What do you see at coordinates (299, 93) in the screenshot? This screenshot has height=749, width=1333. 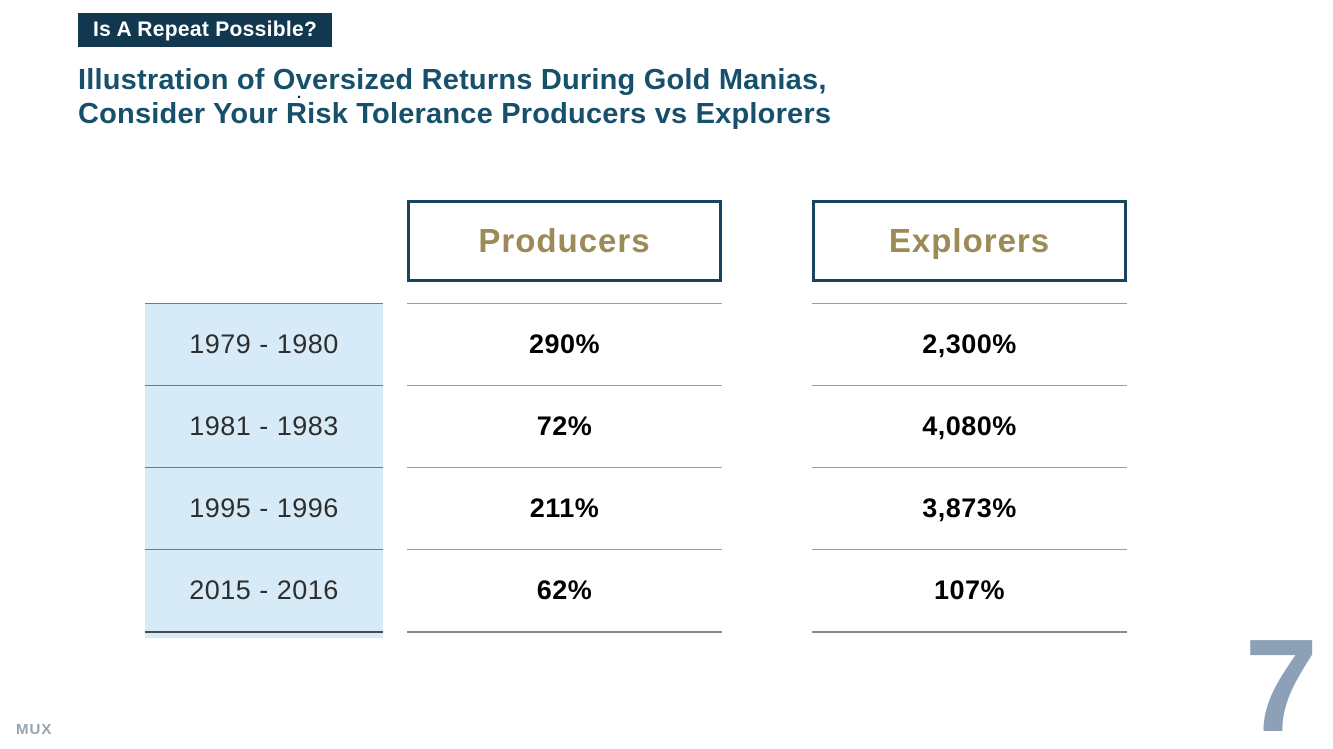 I see `stray-period-mark: .` at bounding box center [299, 93].